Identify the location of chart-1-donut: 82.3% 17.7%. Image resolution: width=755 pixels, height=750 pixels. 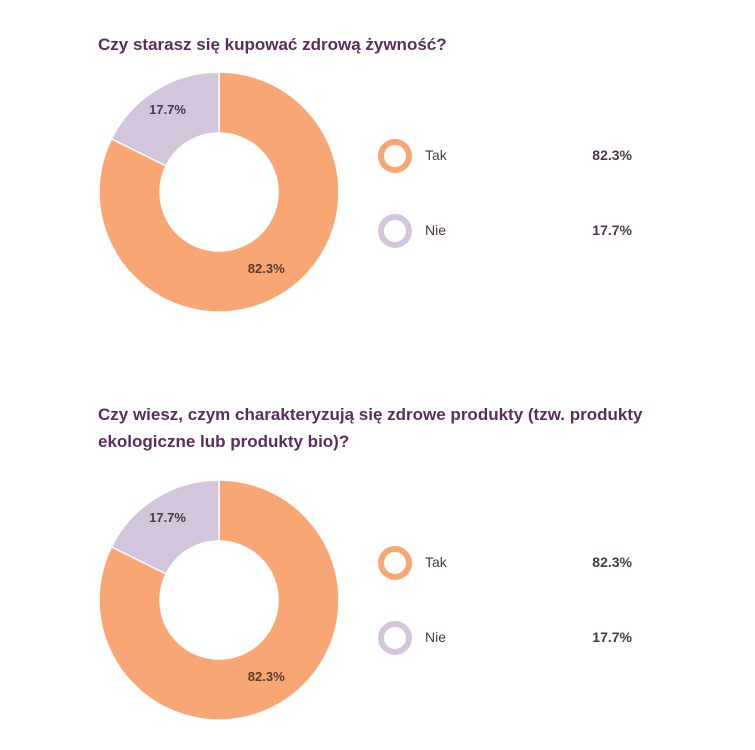
(219, 192).